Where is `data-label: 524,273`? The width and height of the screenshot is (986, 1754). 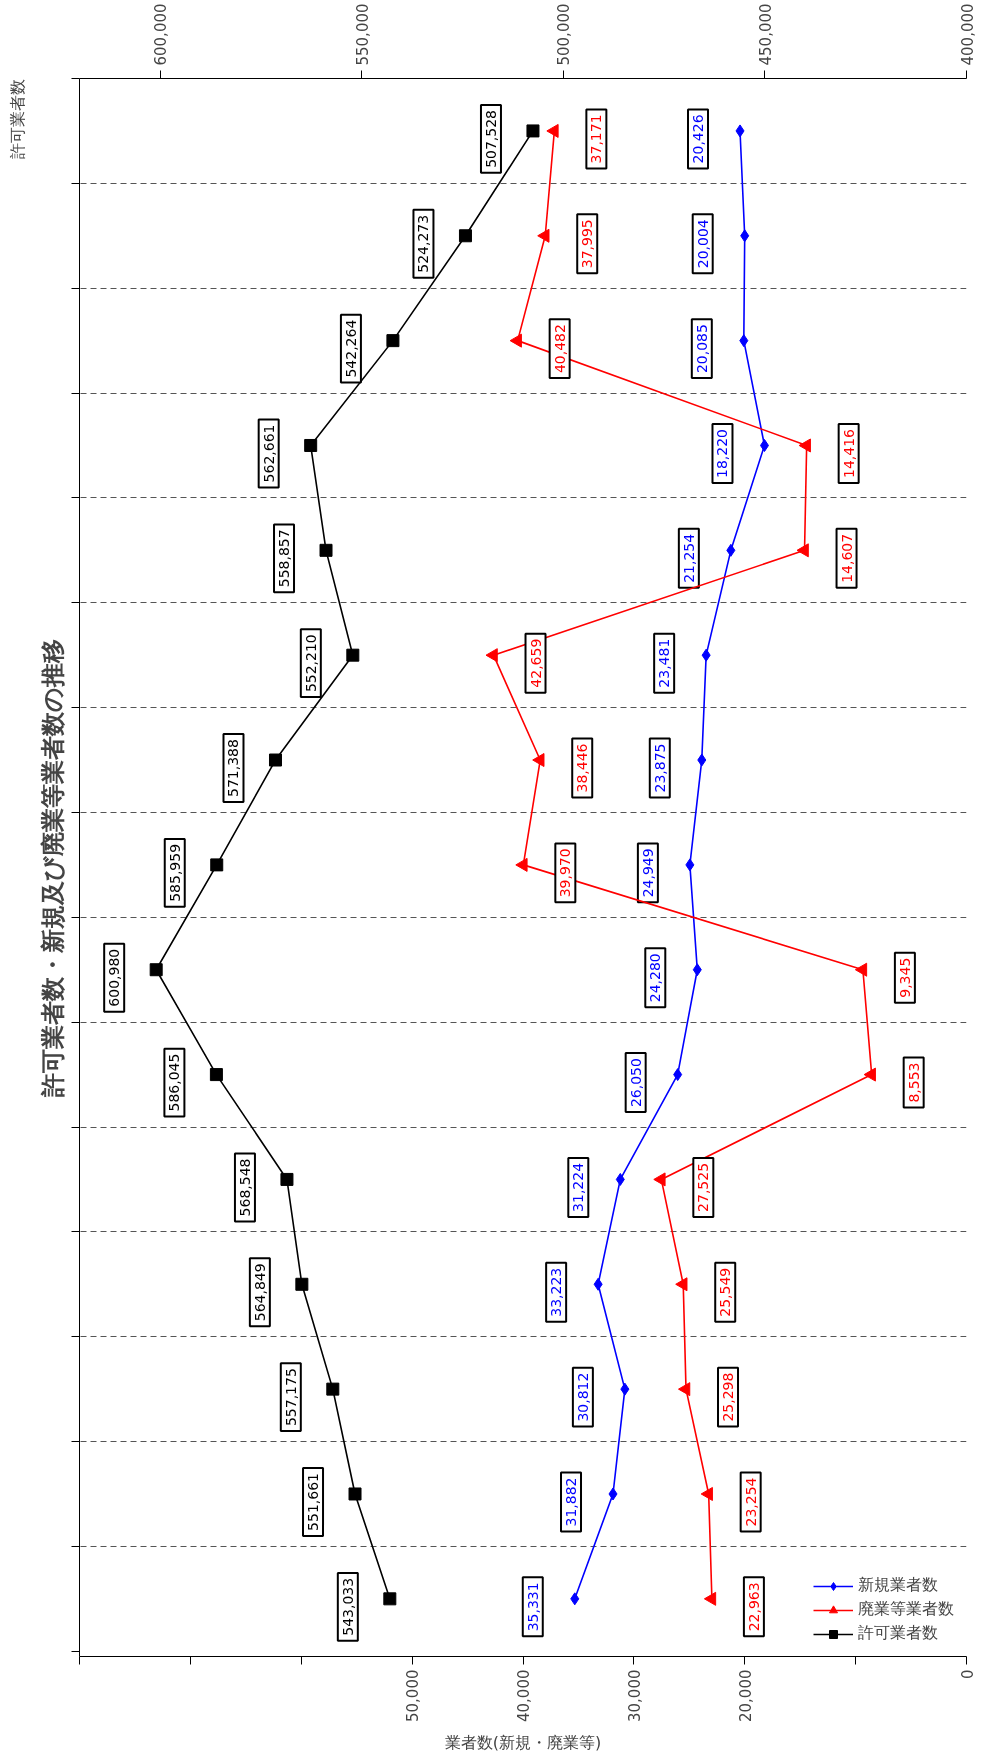
data-label: 524,273 is located at coordinates (423, 243).